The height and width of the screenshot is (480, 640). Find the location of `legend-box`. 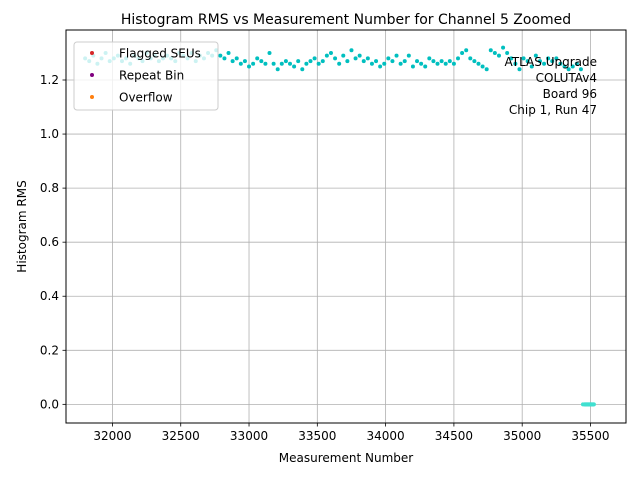

legend-box is located at coordinates (146, 76).